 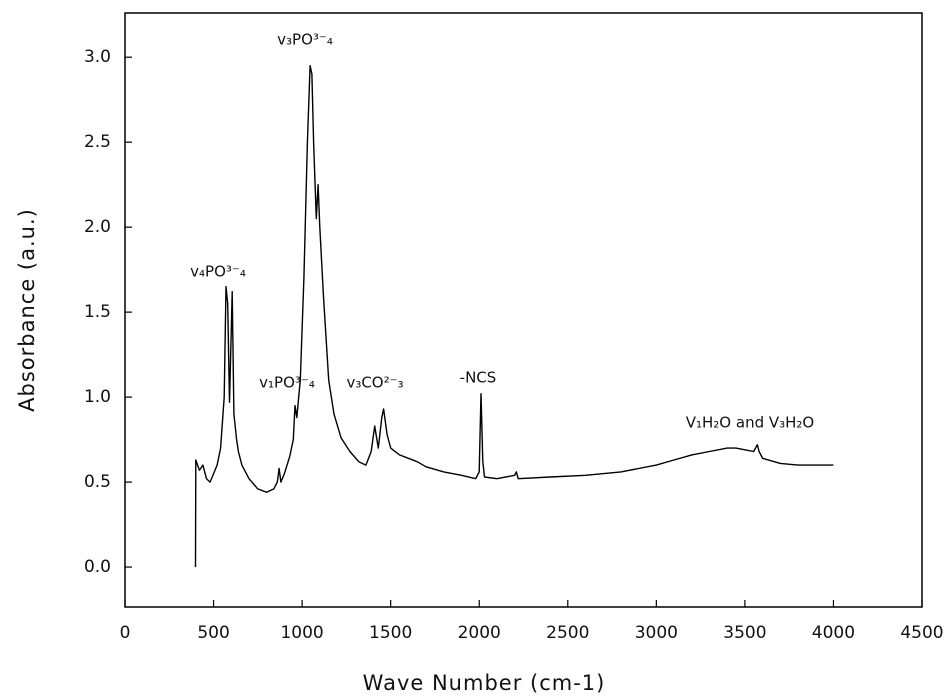 I want to click on peak-annotation: v₃PO³⁻₄, so click(x=305, y=40).